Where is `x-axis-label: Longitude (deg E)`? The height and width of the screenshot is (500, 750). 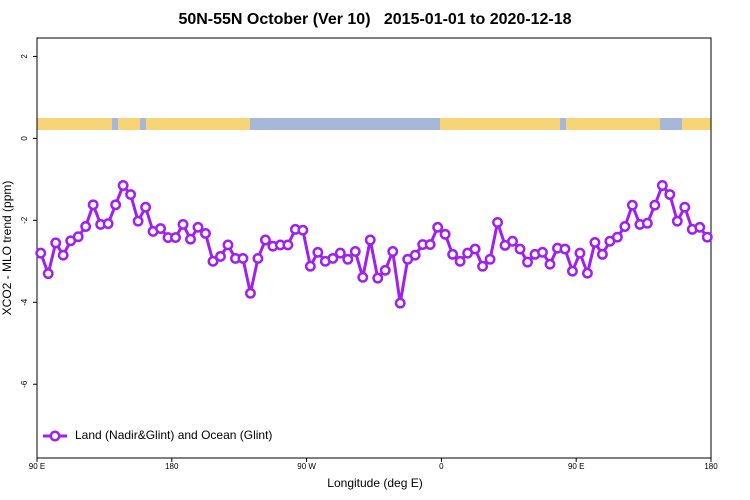 x-axis-label: Longitude (deg E) is located at coordinates (374, 483).